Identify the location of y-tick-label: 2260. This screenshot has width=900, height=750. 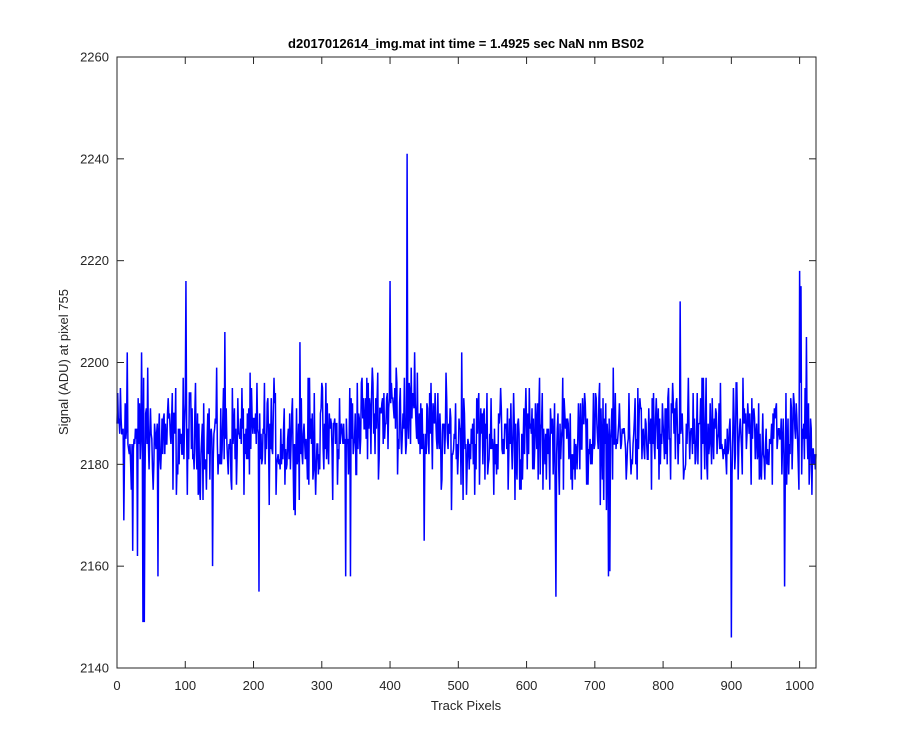
(94, 57).